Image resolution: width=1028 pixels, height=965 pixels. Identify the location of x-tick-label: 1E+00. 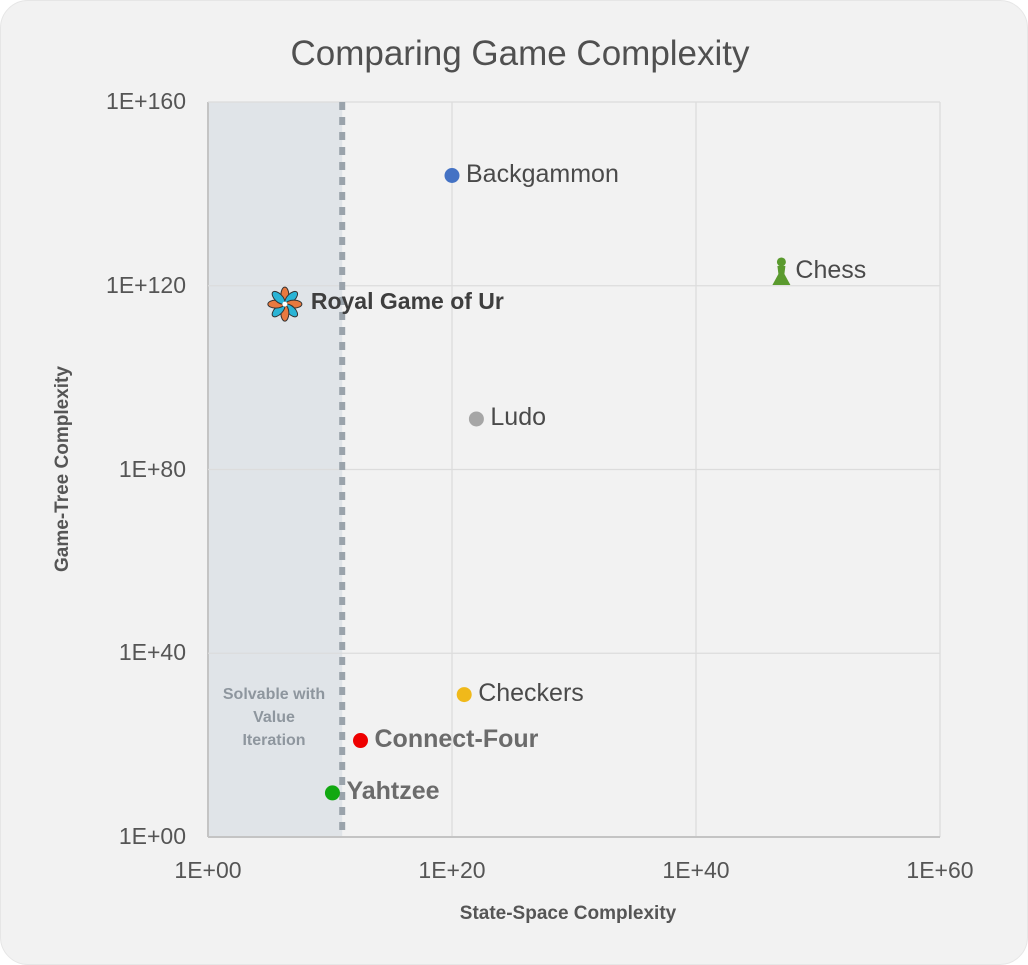
(208, 870).